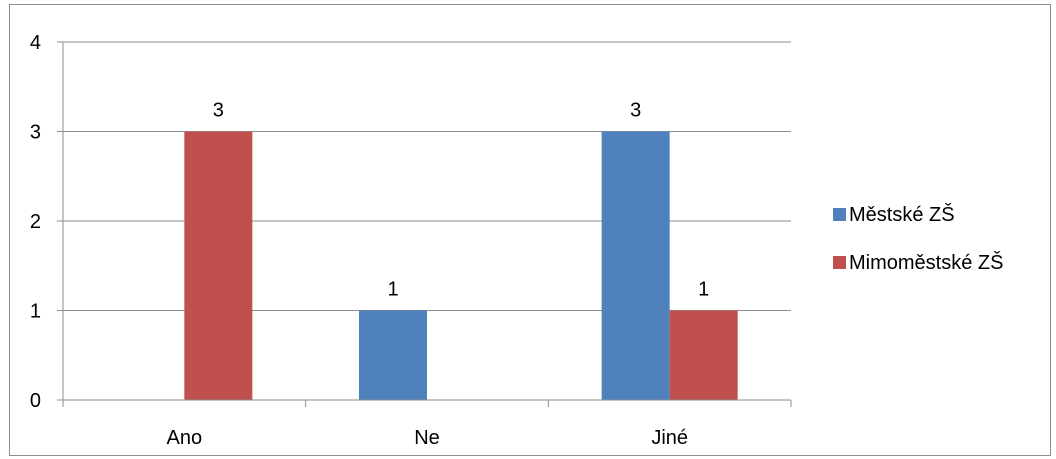 The width and height of the screenshot is (1056, 459). What do you see at coordinates (218, 111) in the screenshot?
I see `data-label-s1-c0: 3` at bounding box center [218, 111].